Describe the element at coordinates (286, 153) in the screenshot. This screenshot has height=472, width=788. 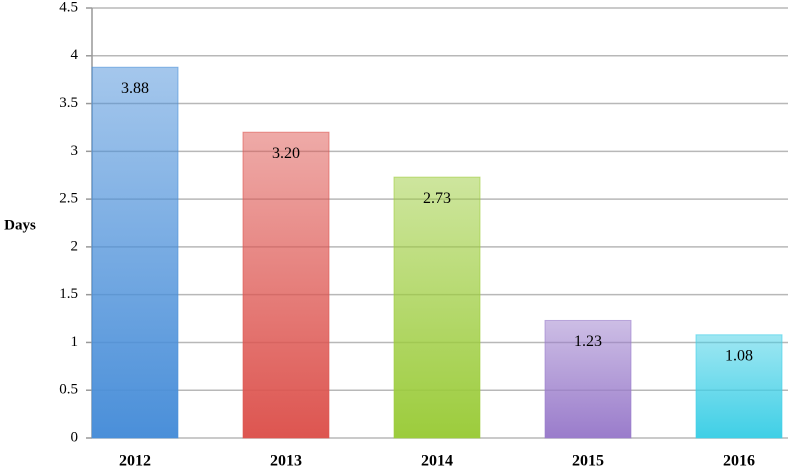
I see `value-label: 3.20` at that location.